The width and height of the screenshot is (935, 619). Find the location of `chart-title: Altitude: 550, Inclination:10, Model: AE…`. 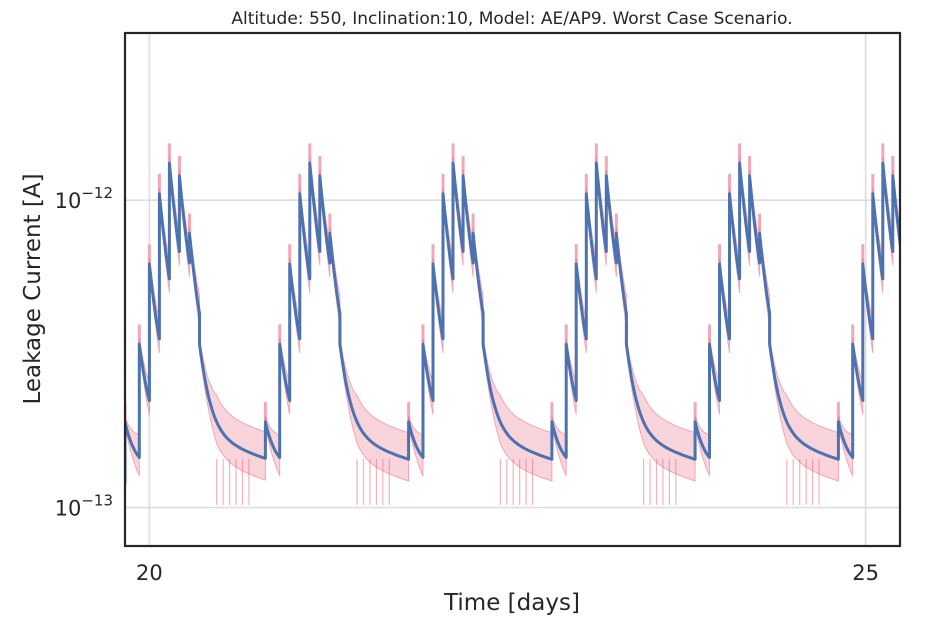

chart-title: Altitude: 550, Inclination:10, Model: AE… is located at coordinates (511, 19).